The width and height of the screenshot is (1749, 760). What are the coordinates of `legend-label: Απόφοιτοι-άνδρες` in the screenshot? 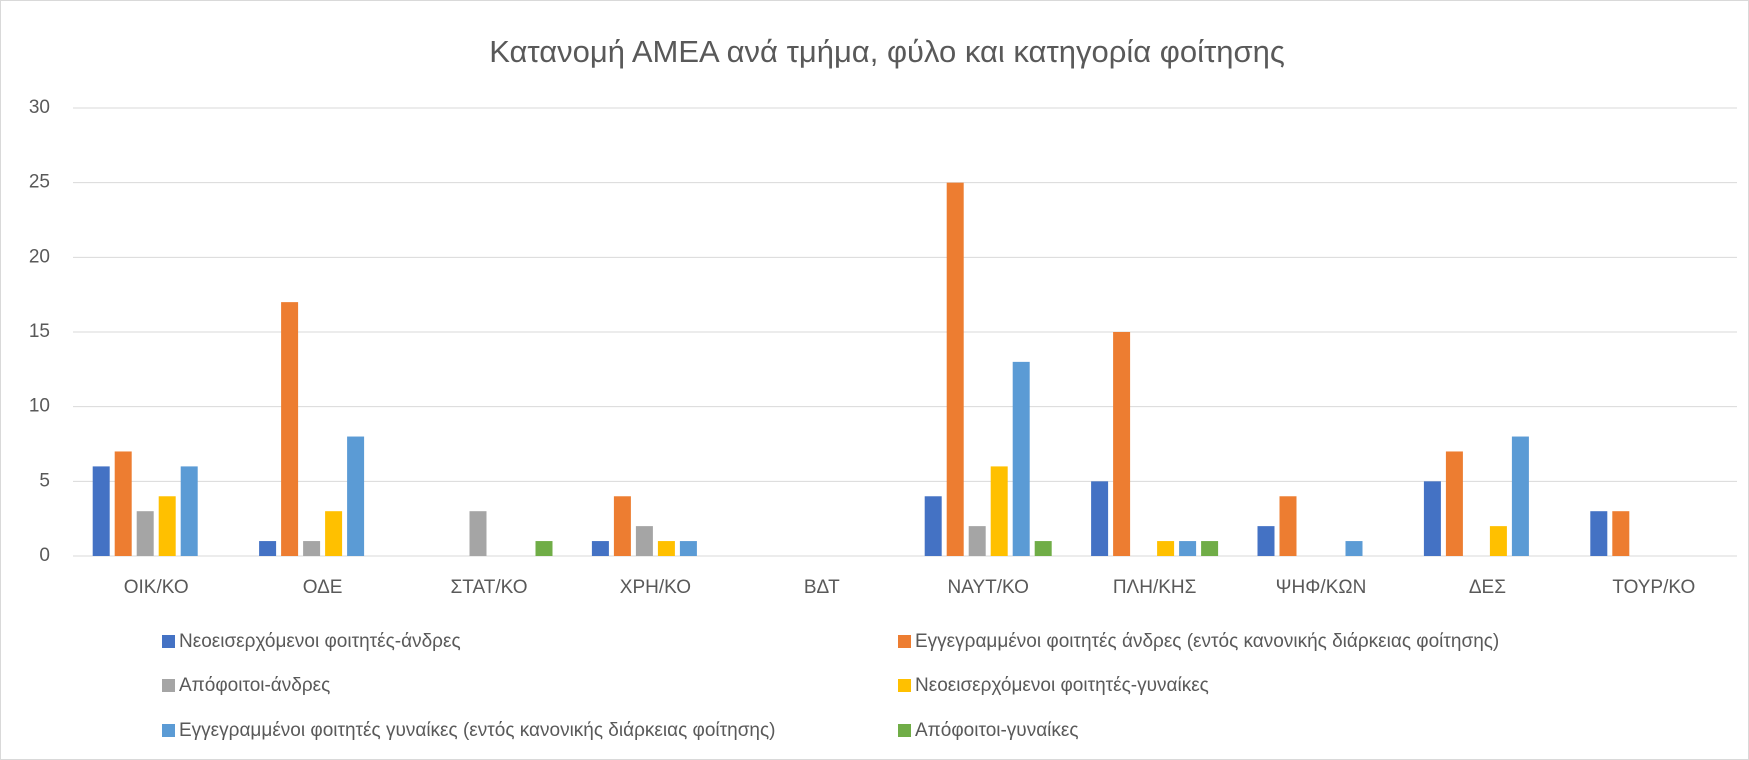 It's located at (254, 685).